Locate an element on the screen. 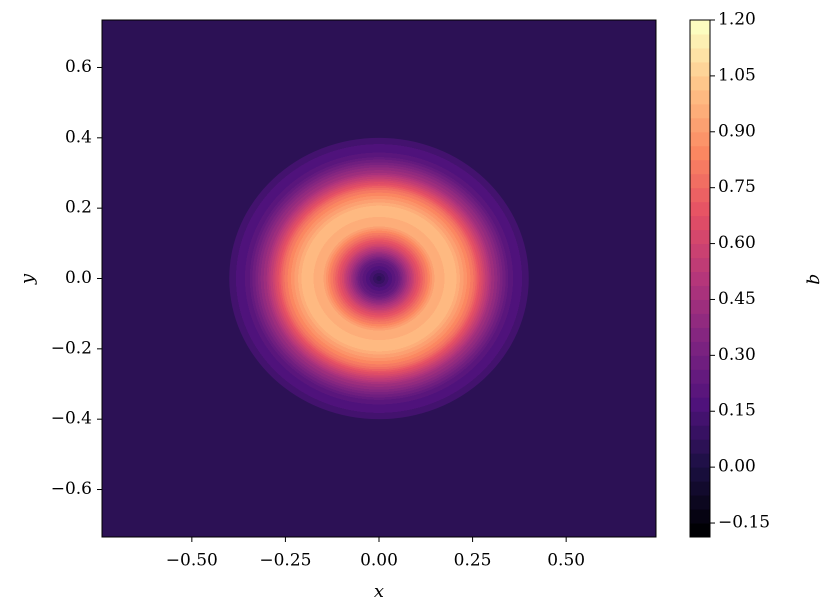 The height and width of the screenshot is (614, 830). colorbar-tick-label: 1.05 is located at coordinates (737, 75).